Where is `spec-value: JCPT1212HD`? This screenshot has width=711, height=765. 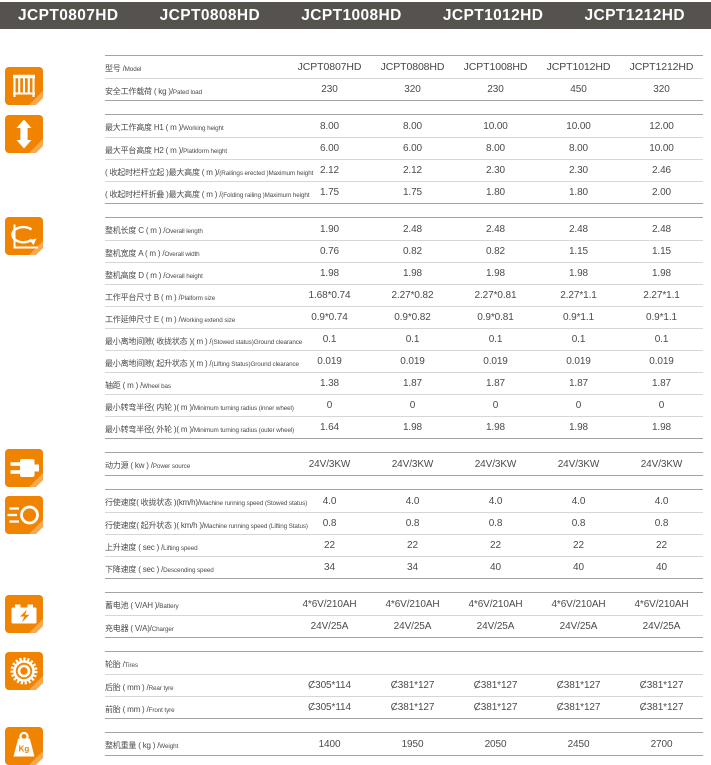
spec-value: JCPT1212HD is located at coordinates (661, 67).